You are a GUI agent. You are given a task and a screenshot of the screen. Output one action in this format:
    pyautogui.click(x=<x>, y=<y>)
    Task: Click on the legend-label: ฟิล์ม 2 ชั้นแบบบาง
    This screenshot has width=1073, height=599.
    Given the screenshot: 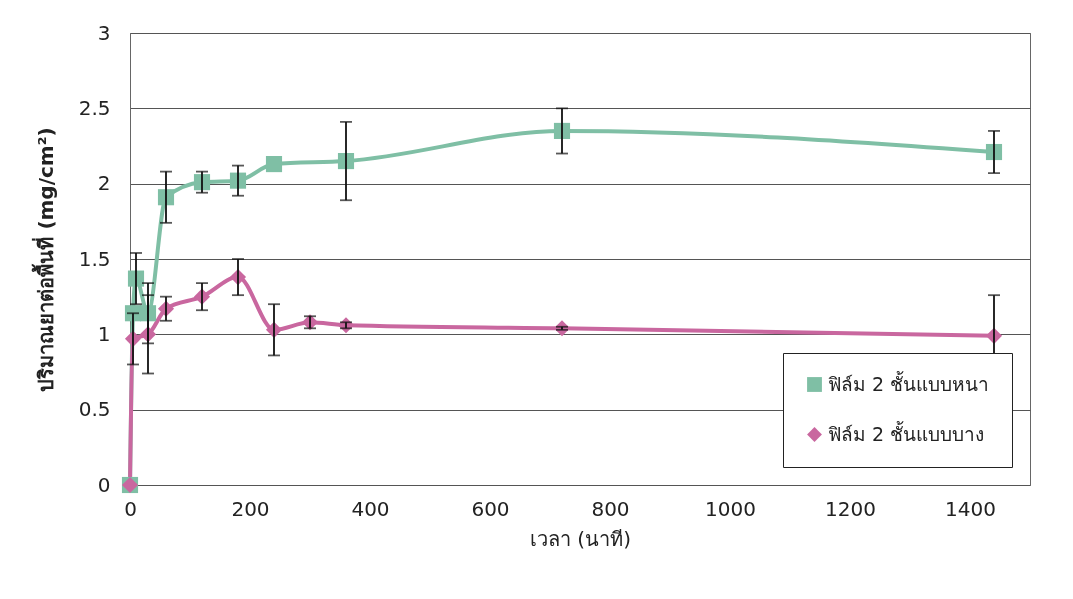 What is the action you would take?
    pyautogui.click(x=906, y=432)
    